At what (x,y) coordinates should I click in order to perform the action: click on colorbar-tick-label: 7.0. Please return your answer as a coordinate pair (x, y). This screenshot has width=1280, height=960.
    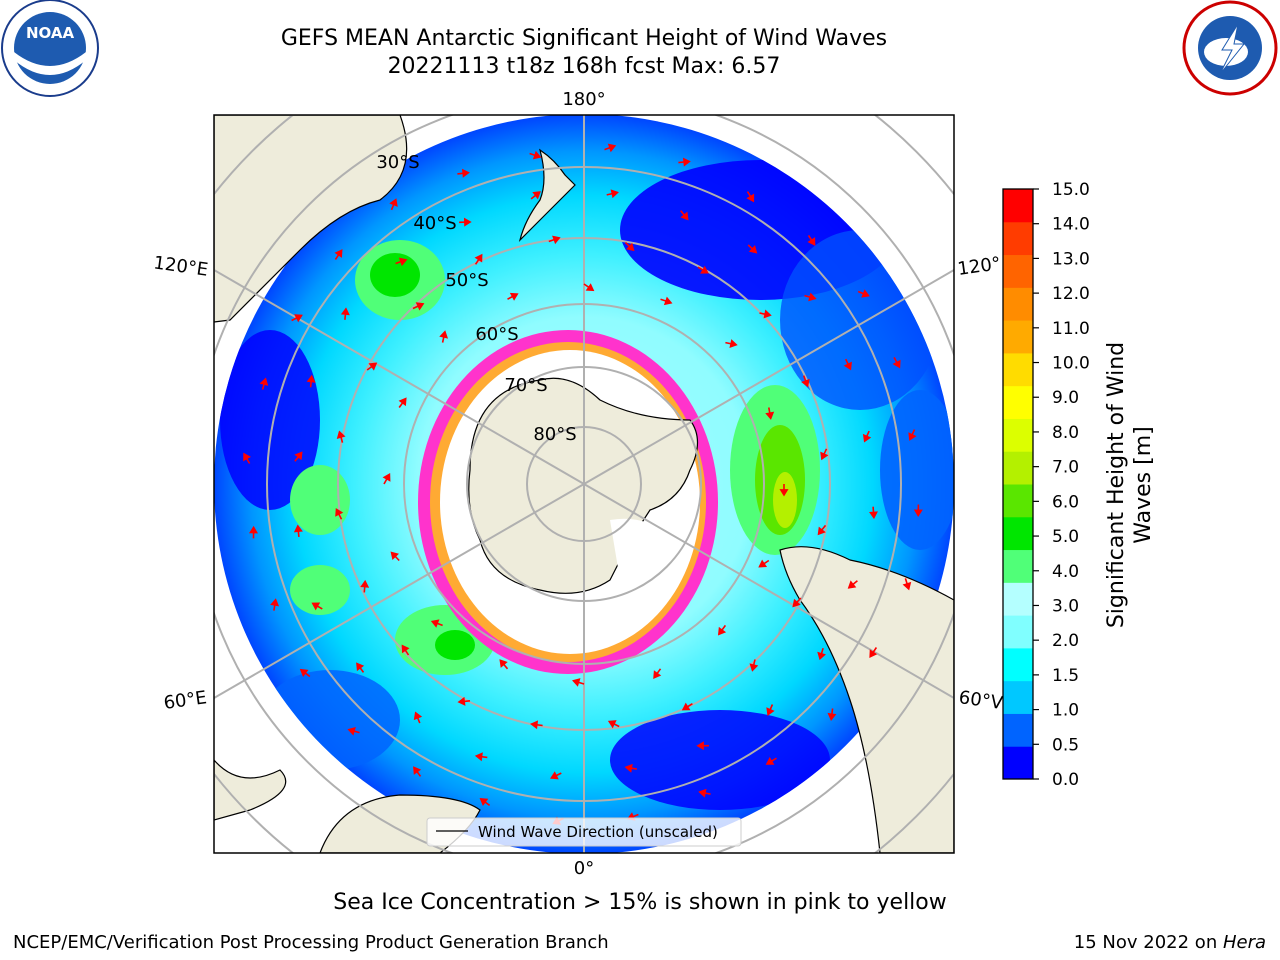
    Looking at the image, I should click on (1065, 468).